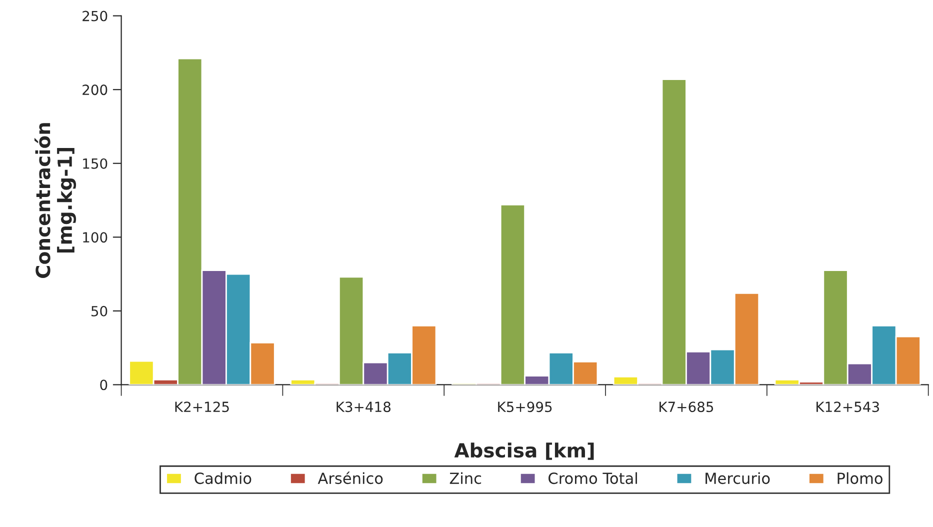  What do you see at coordinates (524, 451) in the screenshot?
I see `x-axis-title: Abscisa [km]` at bounding box center [524, 451].